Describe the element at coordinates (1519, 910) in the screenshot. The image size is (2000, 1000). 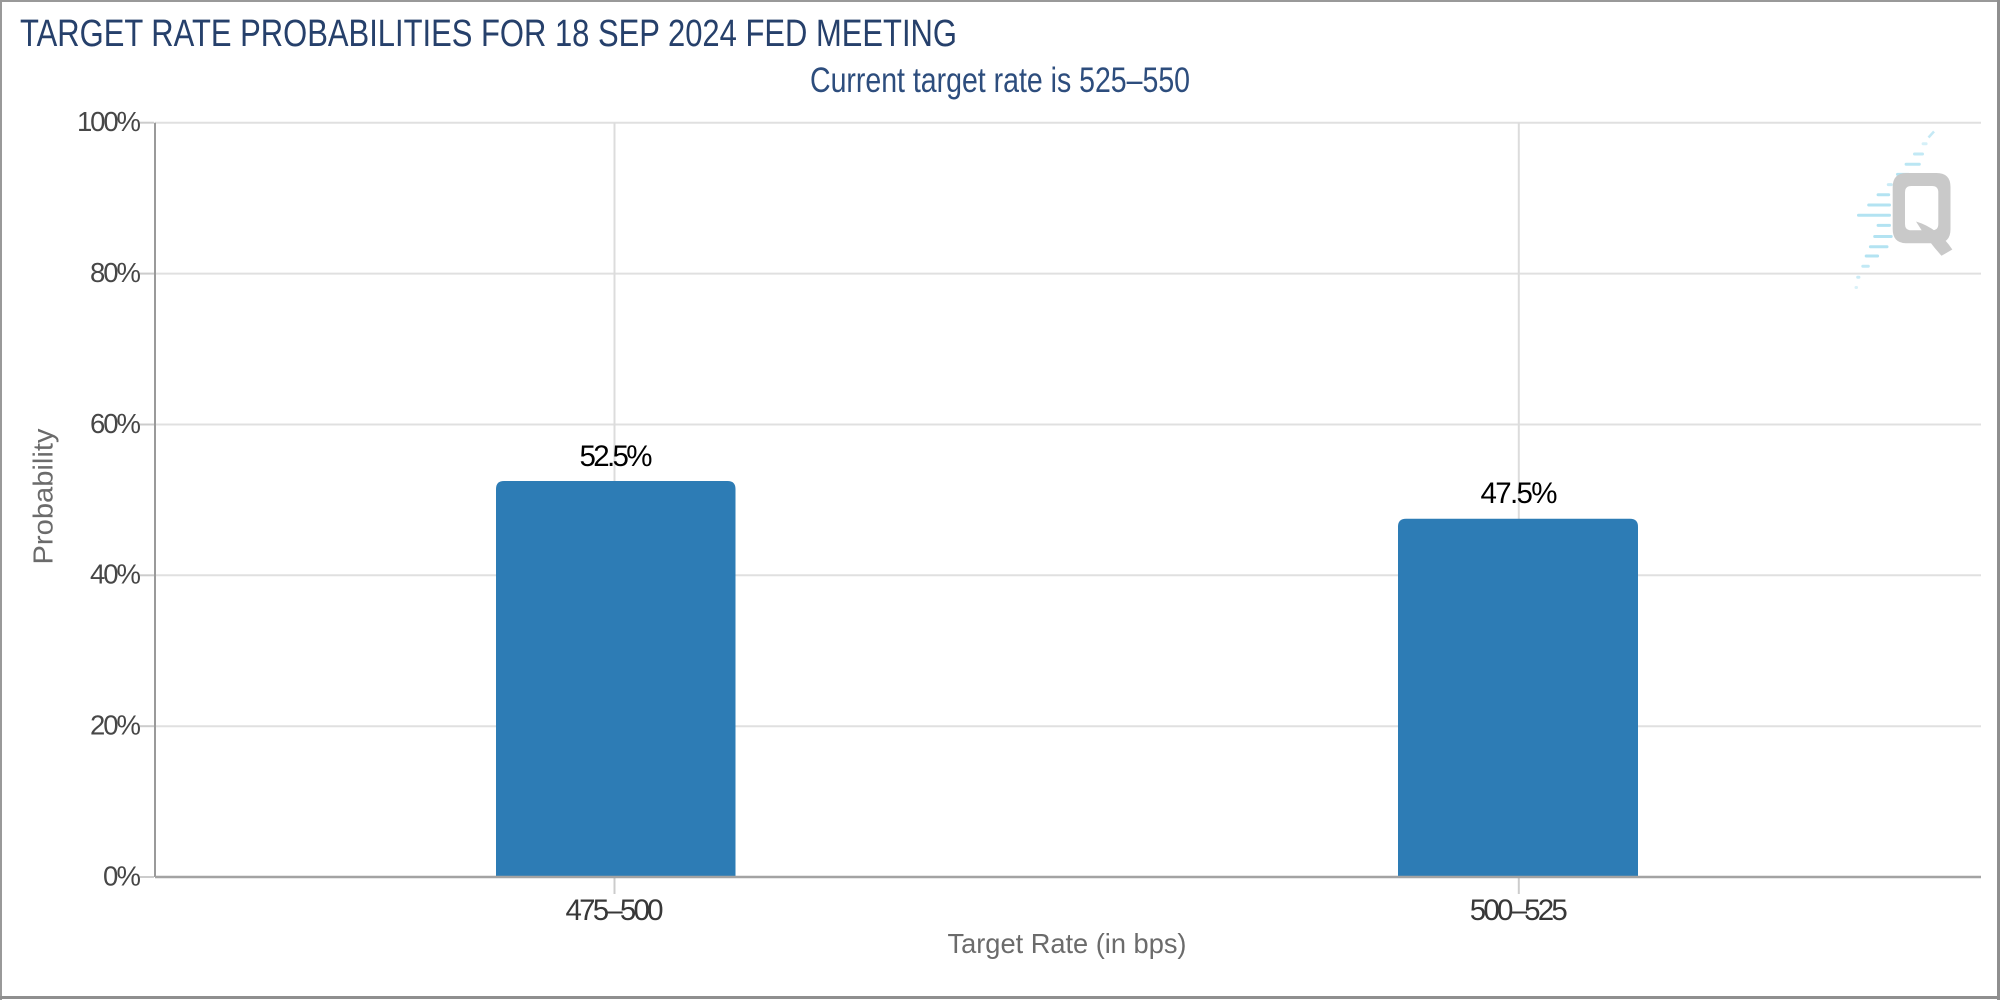
I see `svg-text: 500–525` at that location.